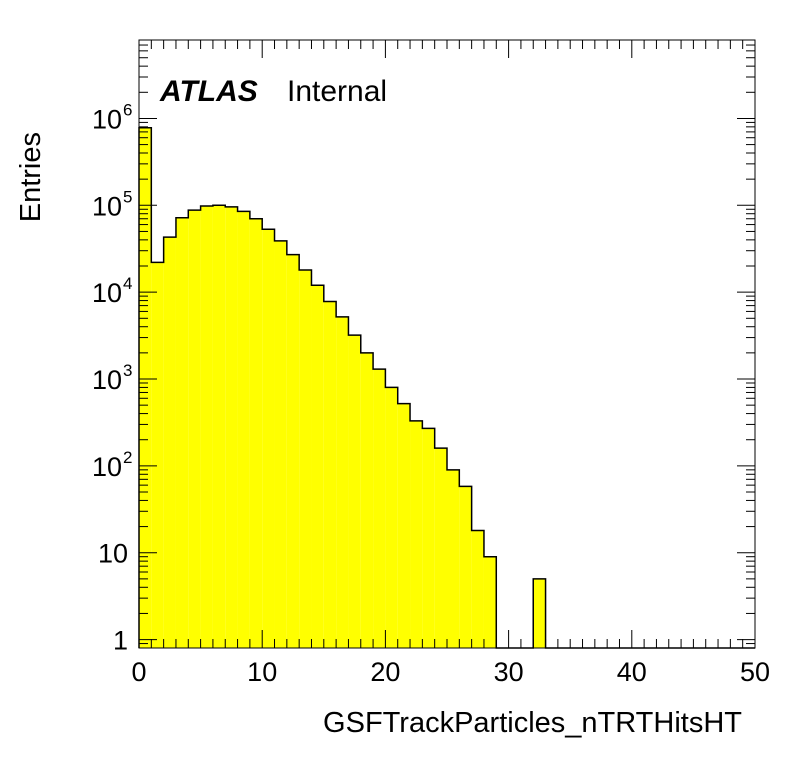 The width and height of the screenshot is (796, 777). What do you see at coordinates (532, 723) in the screenshot?
I see `x-axis-label: GSFTrackParticles_nTRTHitsHT` at bounding box center [532, 723].